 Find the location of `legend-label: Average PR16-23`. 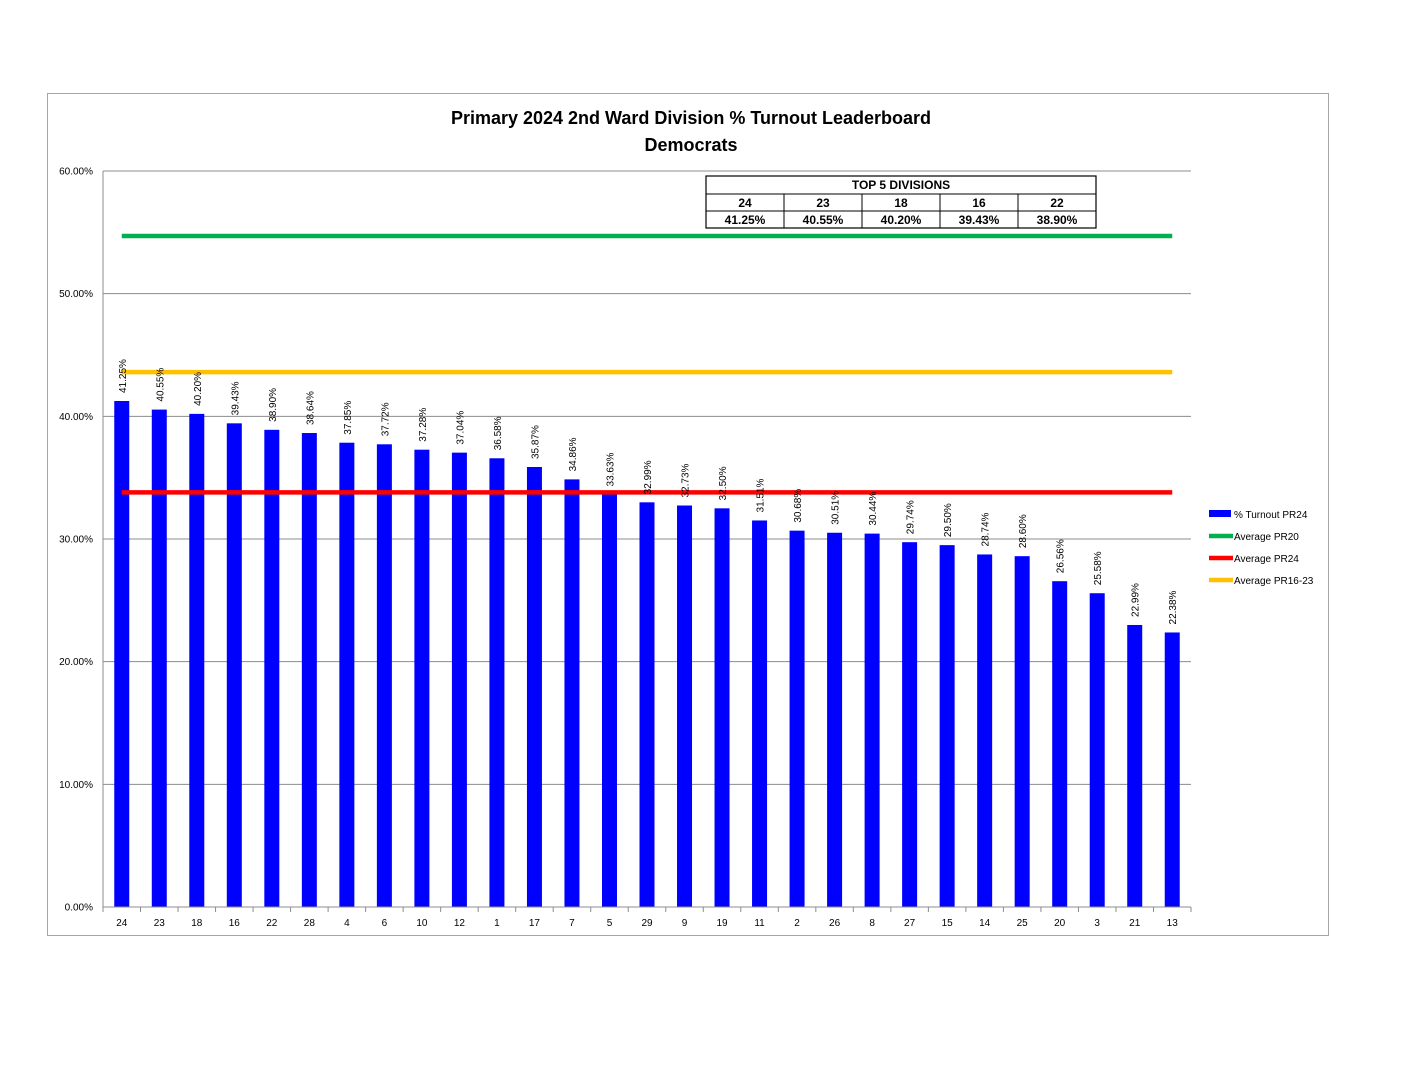

legend-label: Average PR16-23 is located at coordinates (1274, 581).